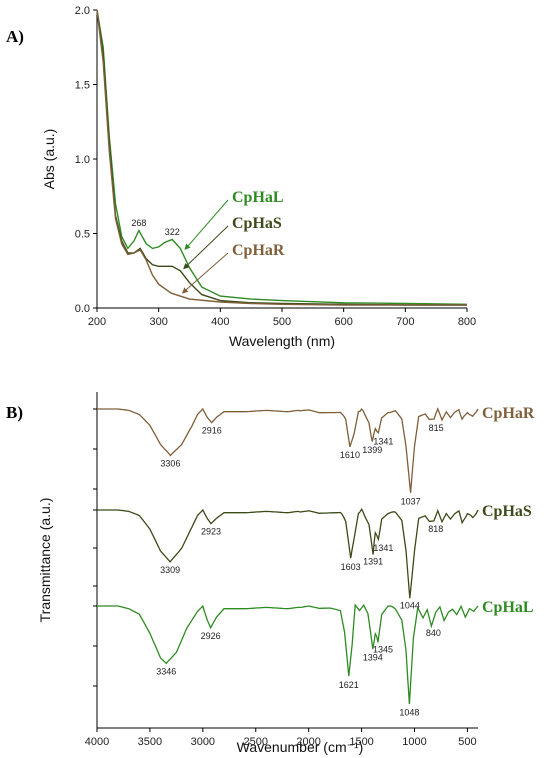  I want to click on ftir-x-tick-label: 4000, so click(97, 742).